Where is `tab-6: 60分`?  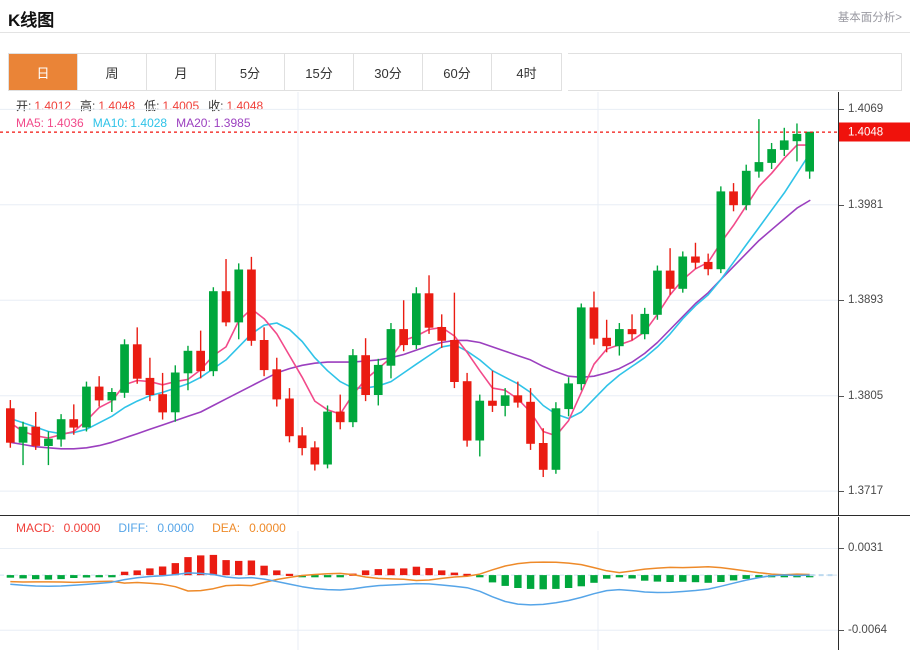 tab-6: 60分 is located at coordinates (457, 72).